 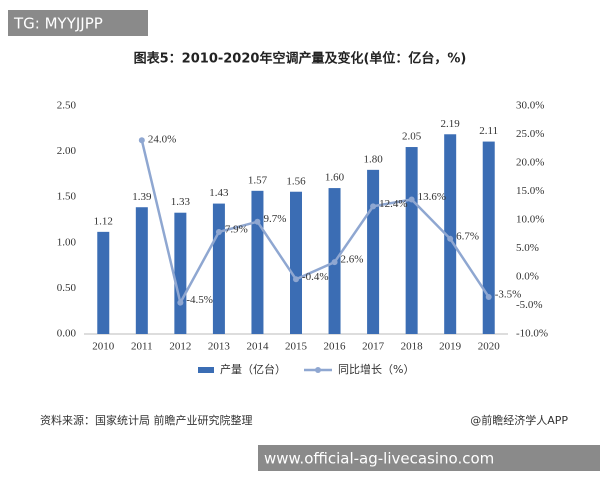 I want to click on bar-value-label: 1.12, so click(x=103, y=221).